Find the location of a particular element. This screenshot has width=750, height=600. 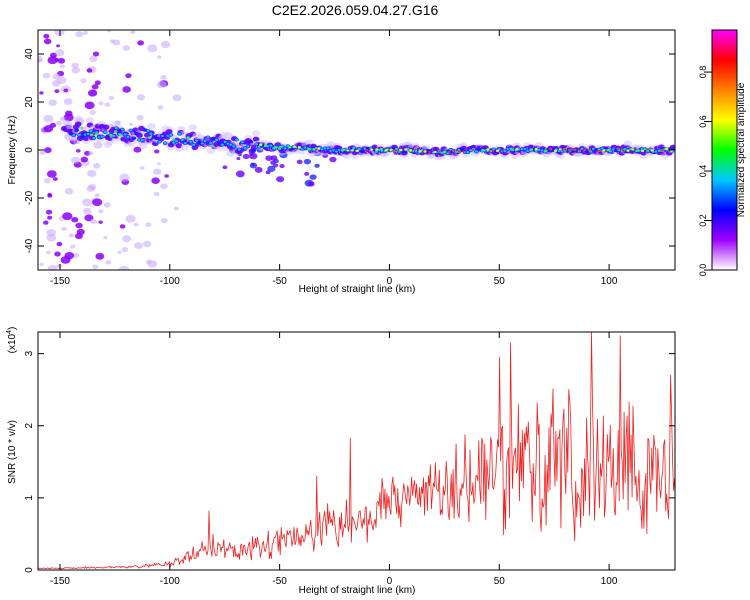

colorbar-tick-label: 0.6 is located at coordinates (703, 121).